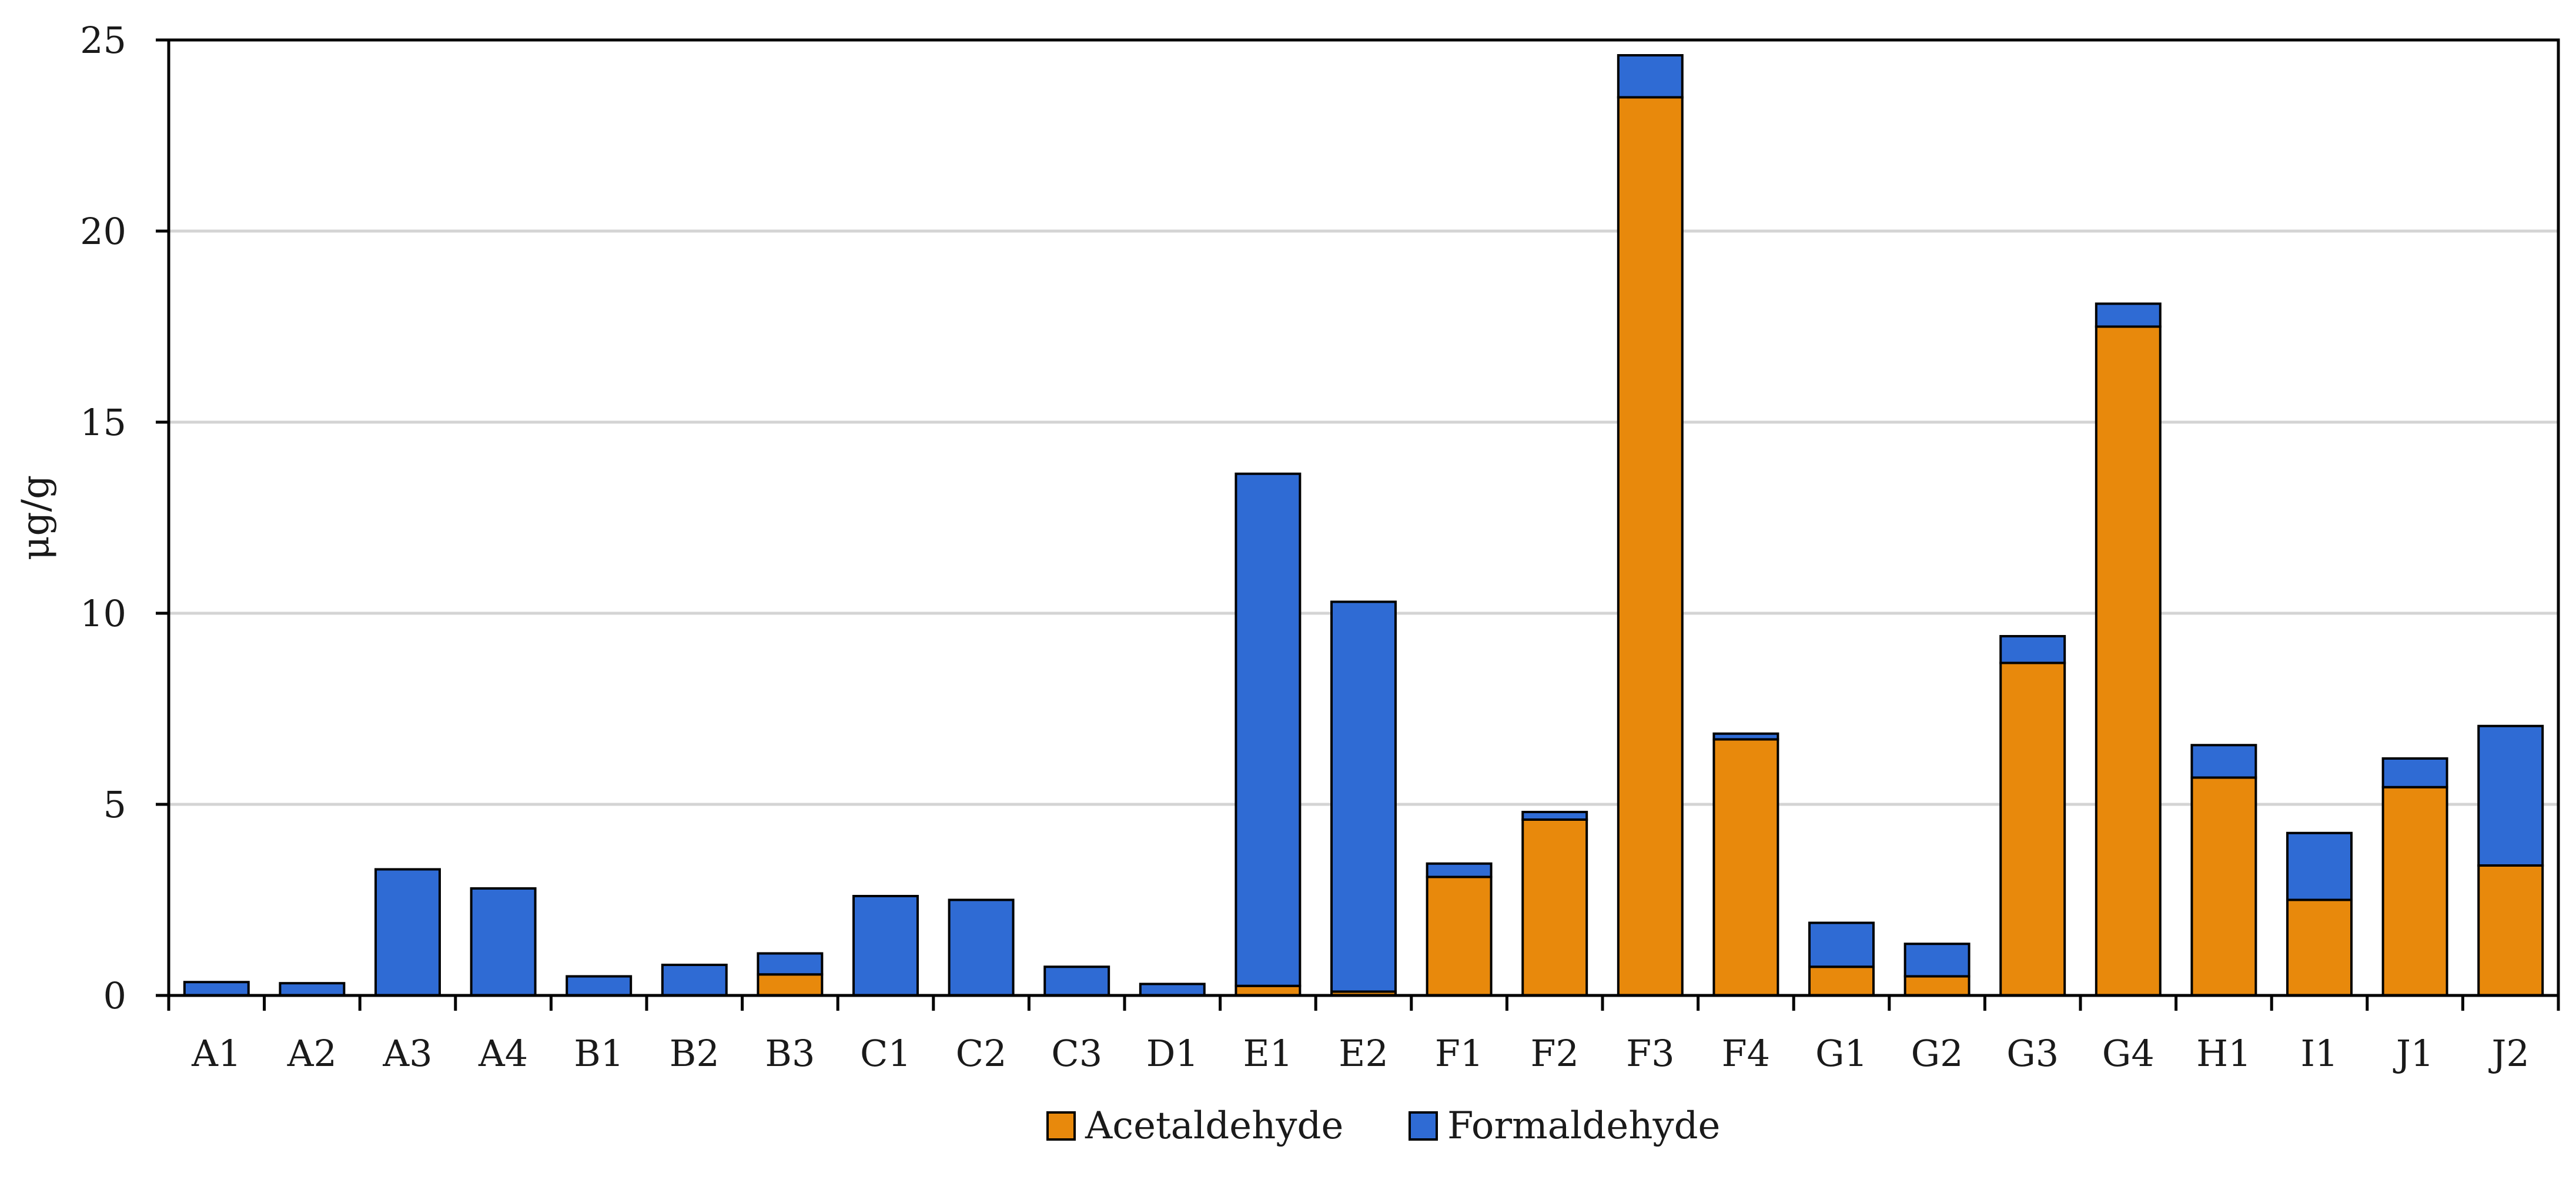 The image size is (2576, 1183). Describe the element at coordinates (103, 613) in the screenshot. I see `y-tick-label: 10` at that location.